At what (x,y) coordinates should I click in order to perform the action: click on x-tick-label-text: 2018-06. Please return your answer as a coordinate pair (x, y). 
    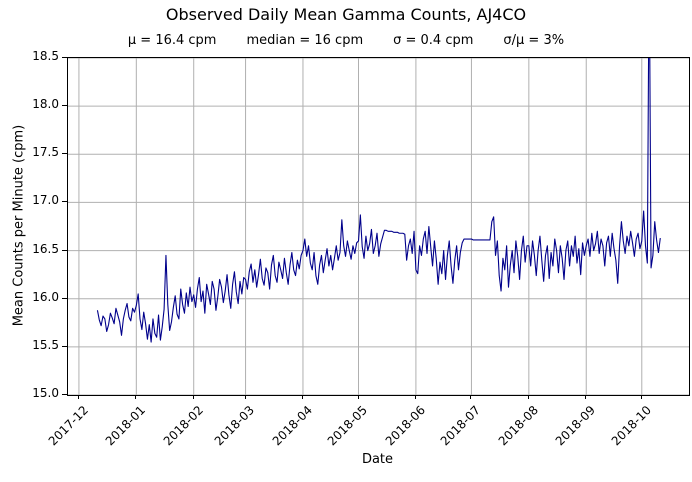
    Looking at the image, I should click on (405, 426).